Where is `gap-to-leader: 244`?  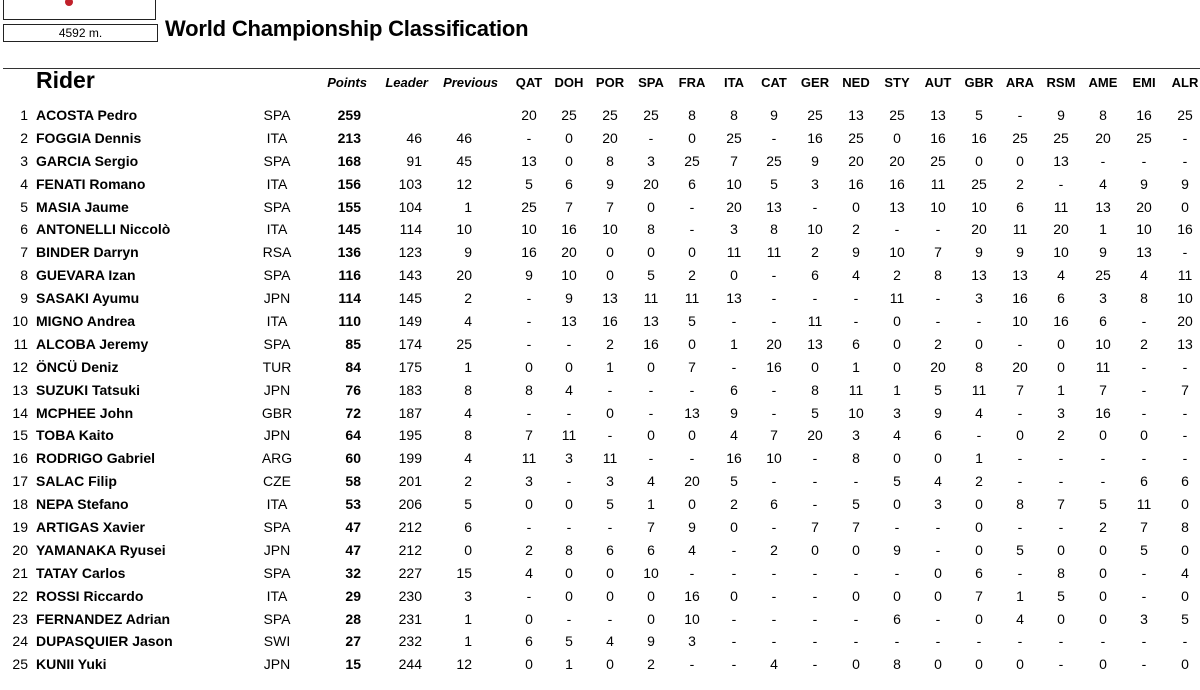
gap-to-leader: 244 is located at coordinates (410, 664).